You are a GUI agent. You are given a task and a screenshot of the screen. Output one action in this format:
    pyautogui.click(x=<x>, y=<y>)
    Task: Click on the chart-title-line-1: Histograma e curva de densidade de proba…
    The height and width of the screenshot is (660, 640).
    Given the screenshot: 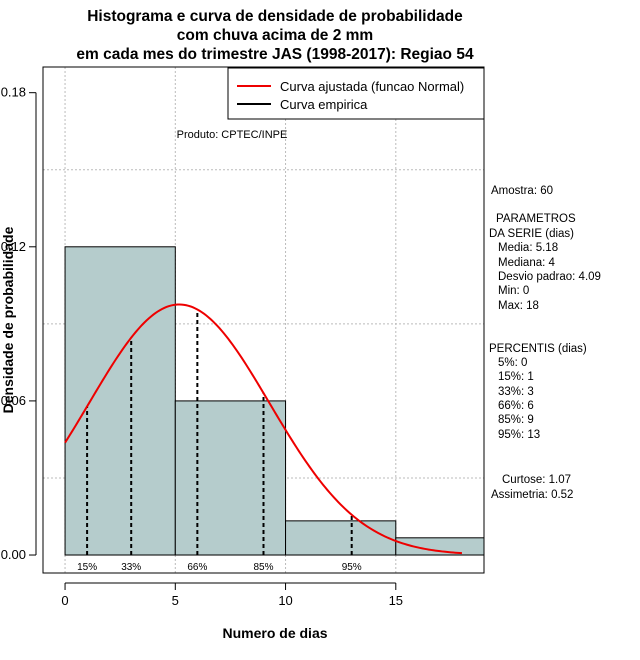 What is the action you would take?
    pyautogui.click(x=275, y=16)
    